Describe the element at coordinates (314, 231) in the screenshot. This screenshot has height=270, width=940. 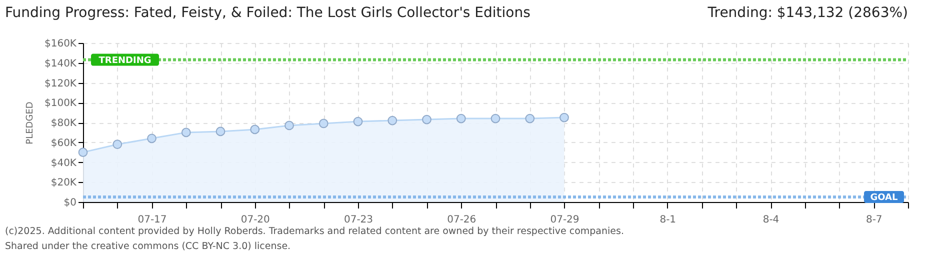
I see `text: (c)2025. Additional content provided by Holly Roberds. Trademarks and related content are owned by their respective companies.` at that location.